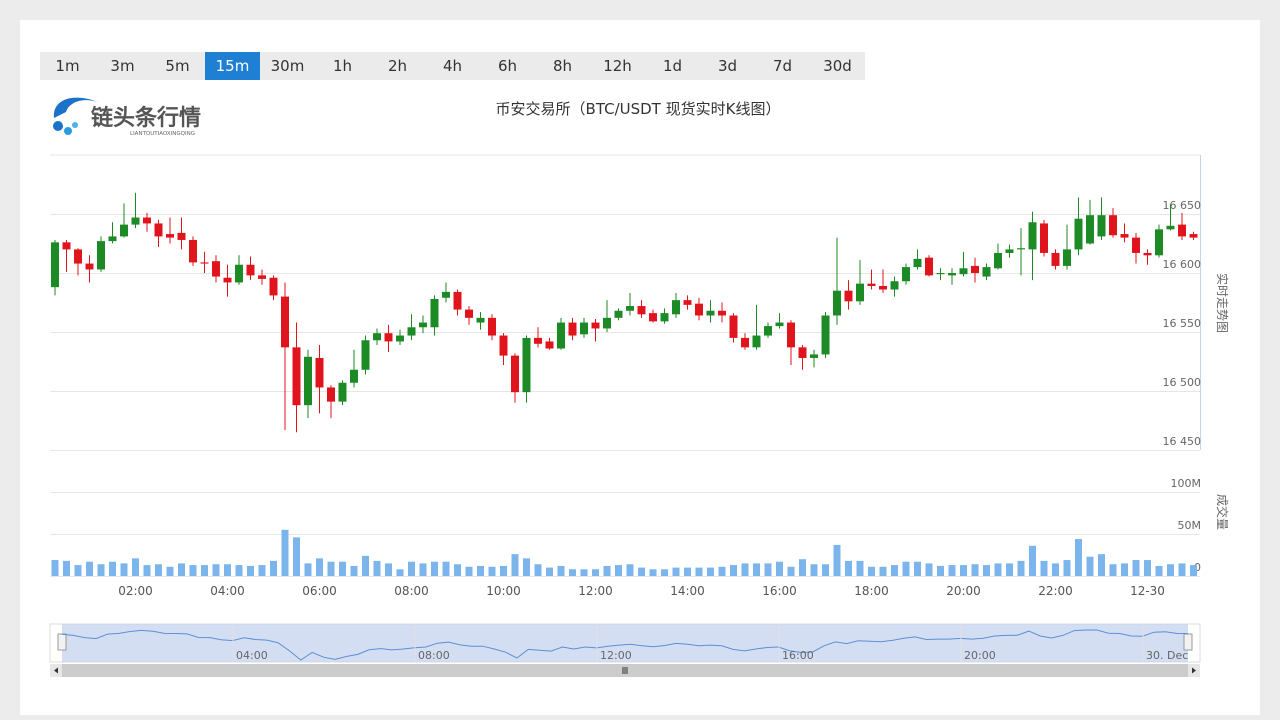  I want to click on x-tick-label: 12-30, so click(1147, 591).